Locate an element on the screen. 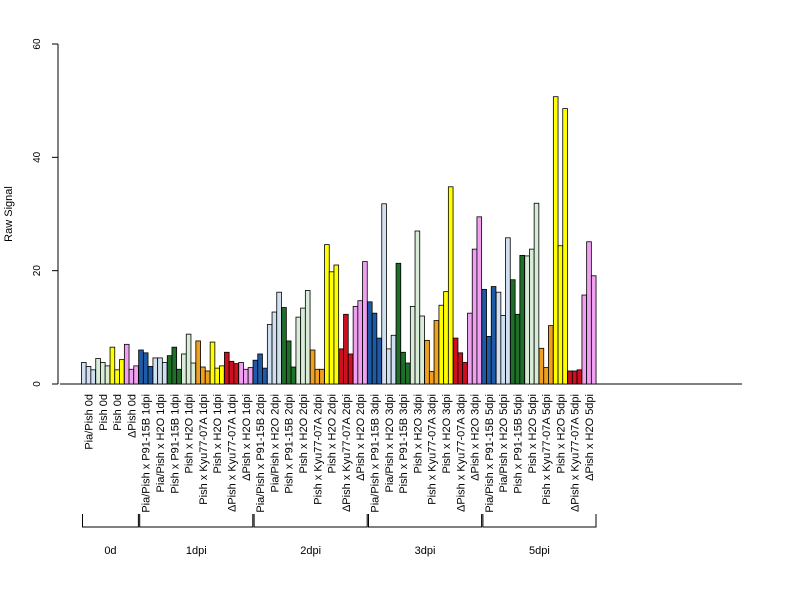 This screenshot has width=800, height=600. x-tick-label: Pia/Pish x P91-15B 1dpi is located at coordinates (147, 453).